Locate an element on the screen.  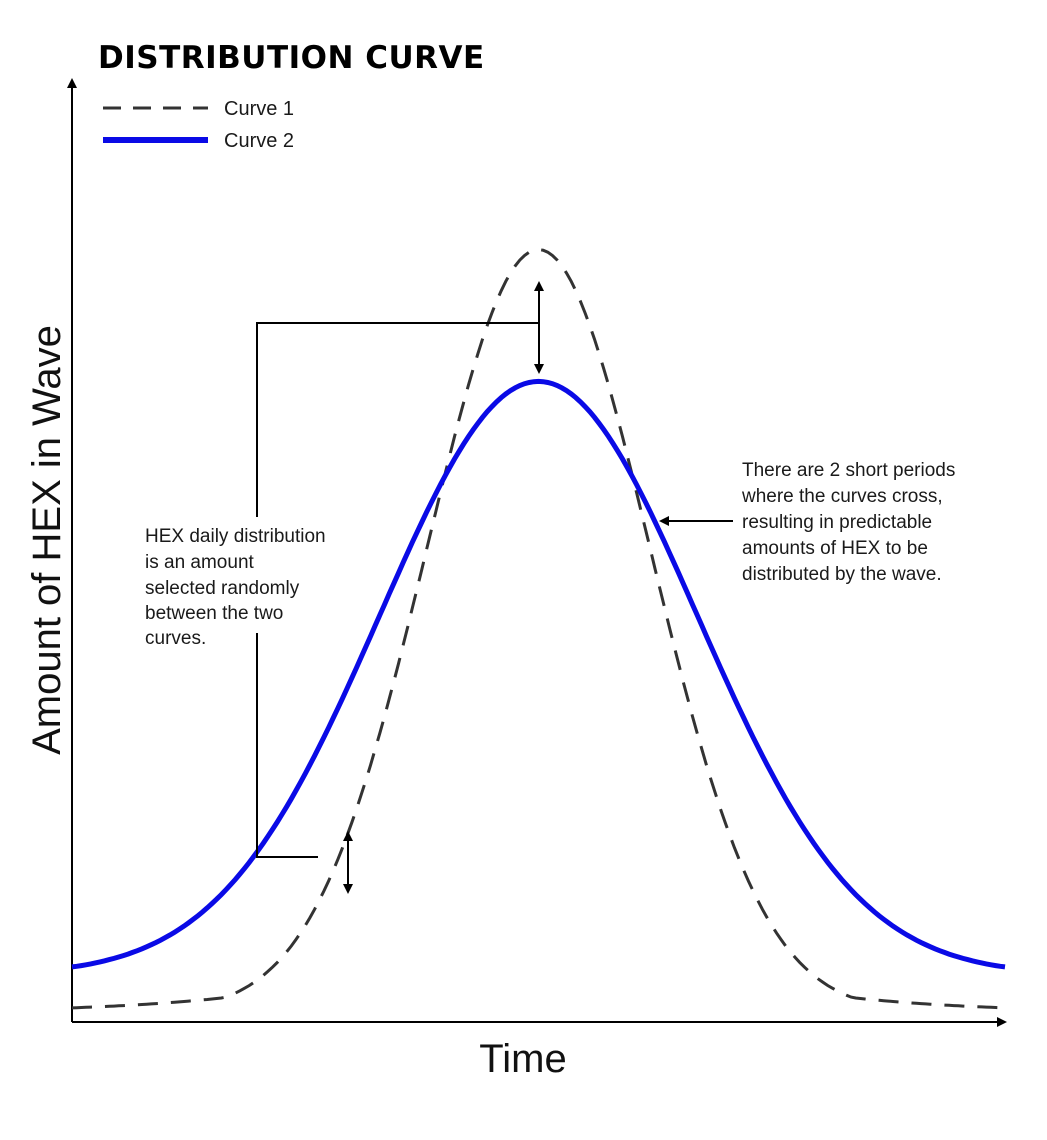
left-note-line: curves. is located at coordinates (175, 638).